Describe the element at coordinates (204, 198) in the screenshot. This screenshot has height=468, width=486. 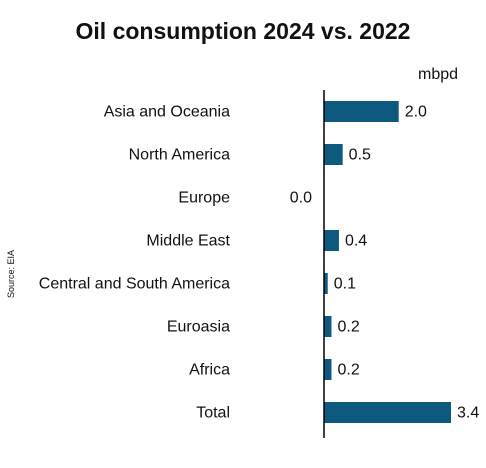
I see `category-label: Europe` at that location.